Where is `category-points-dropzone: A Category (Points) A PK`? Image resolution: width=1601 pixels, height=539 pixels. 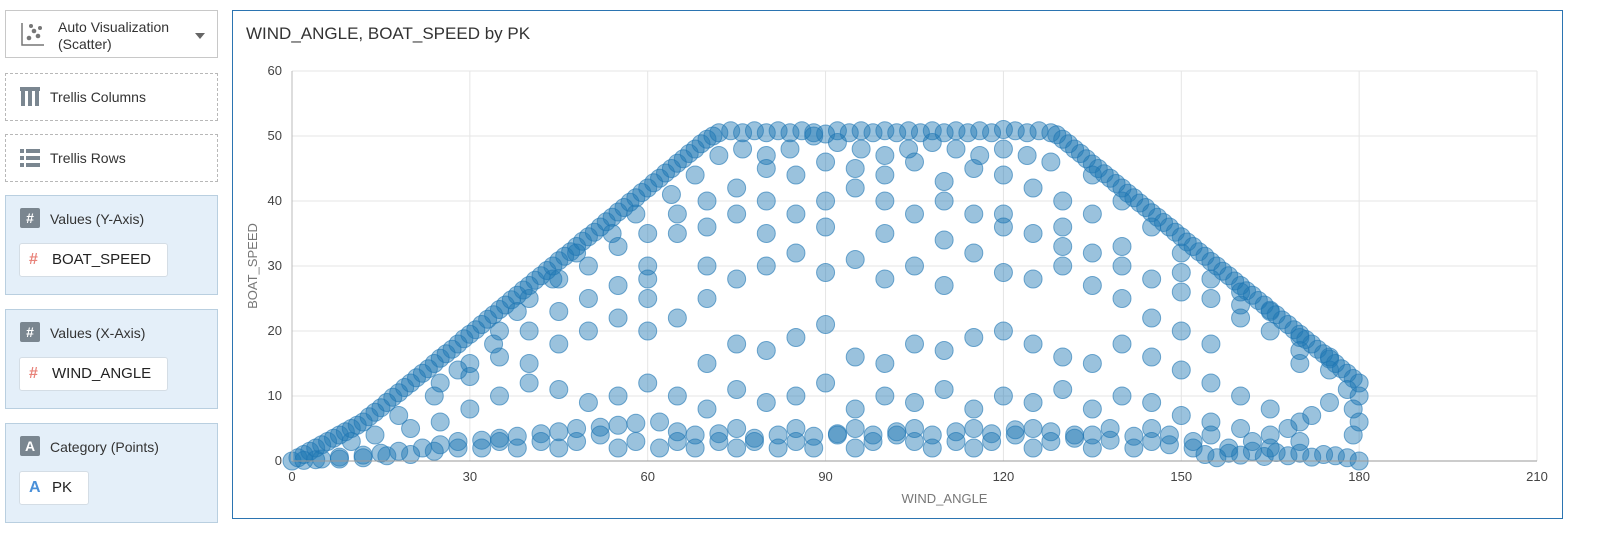
category-points-dropzone: A Category (Points) A PK is located at coordinates (111, 473).